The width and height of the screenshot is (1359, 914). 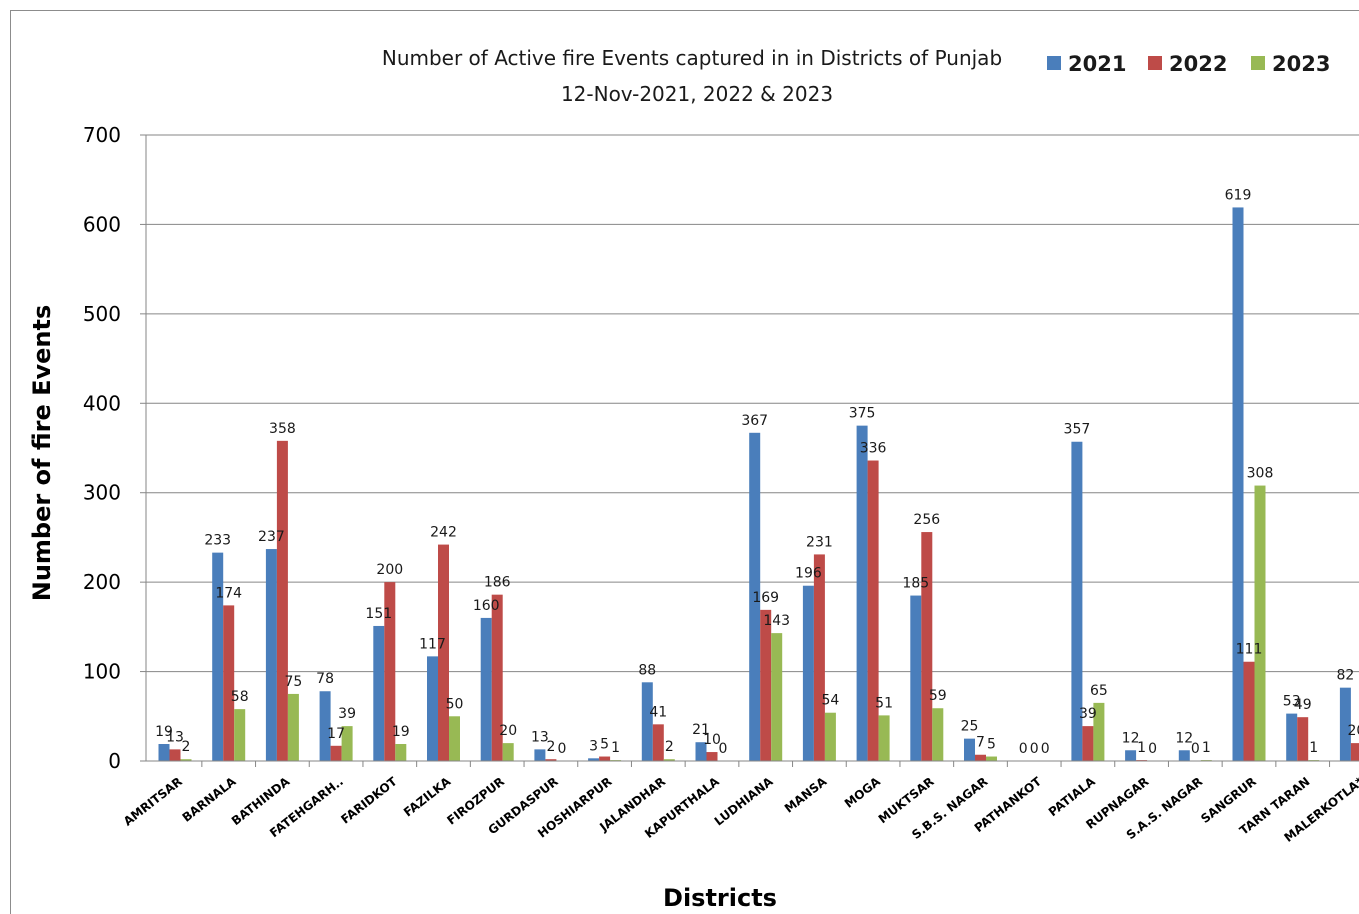 I want to click on data-label: 51, so click(x=884, y=703).